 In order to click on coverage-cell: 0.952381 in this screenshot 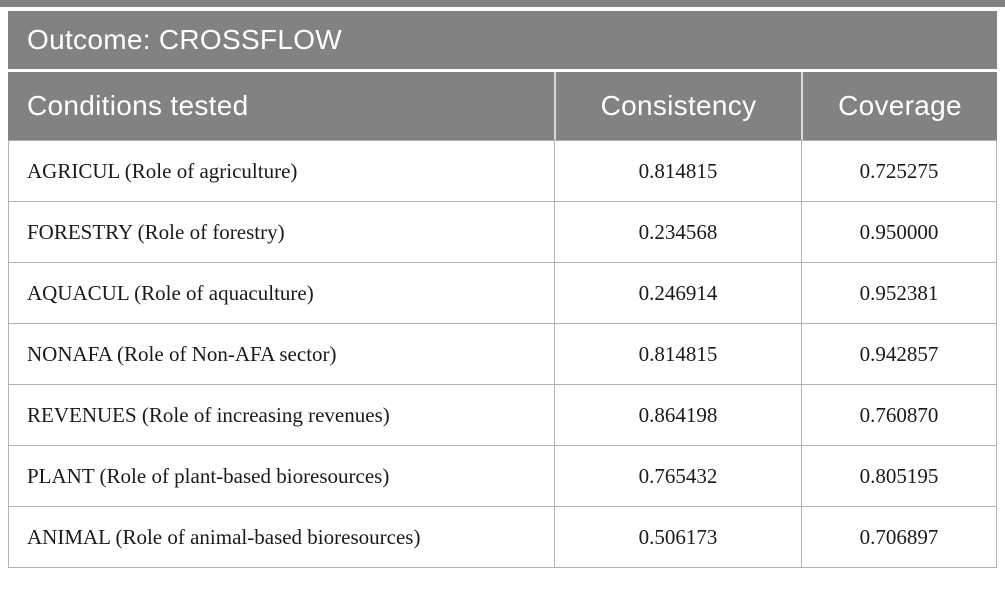, I will do `click(898, 293)`.